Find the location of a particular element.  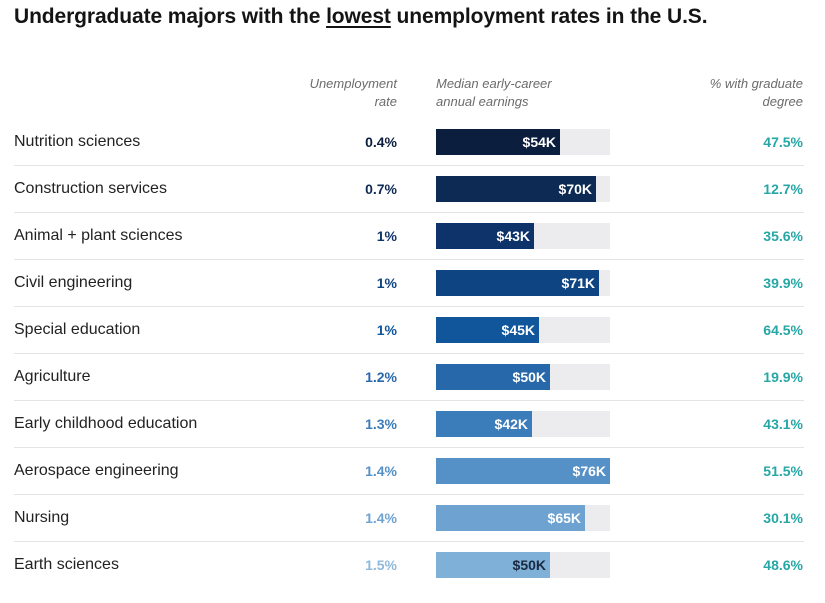

earnings-bar-track: $70K is located at coordinates (523, 189).